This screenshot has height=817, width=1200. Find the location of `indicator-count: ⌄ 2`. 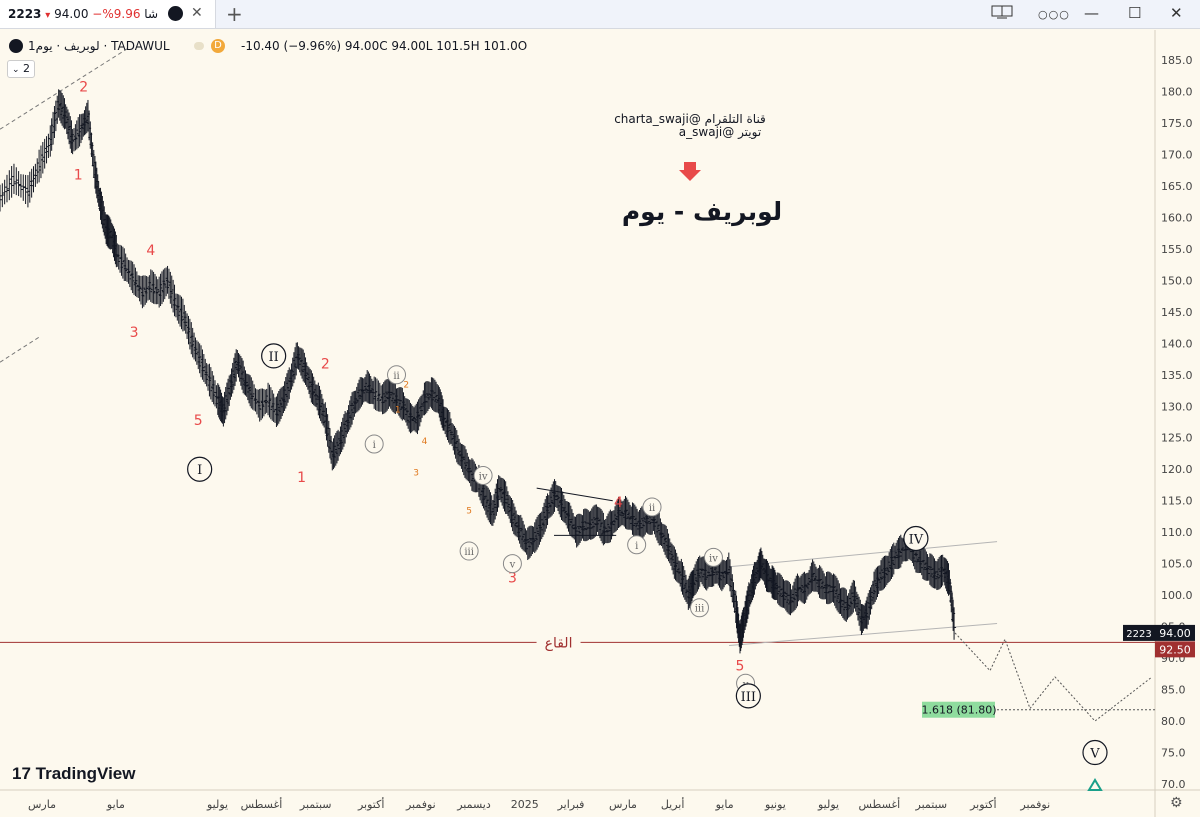

indicator-count: ⌄ 2 is located at coordinates (21, 69).